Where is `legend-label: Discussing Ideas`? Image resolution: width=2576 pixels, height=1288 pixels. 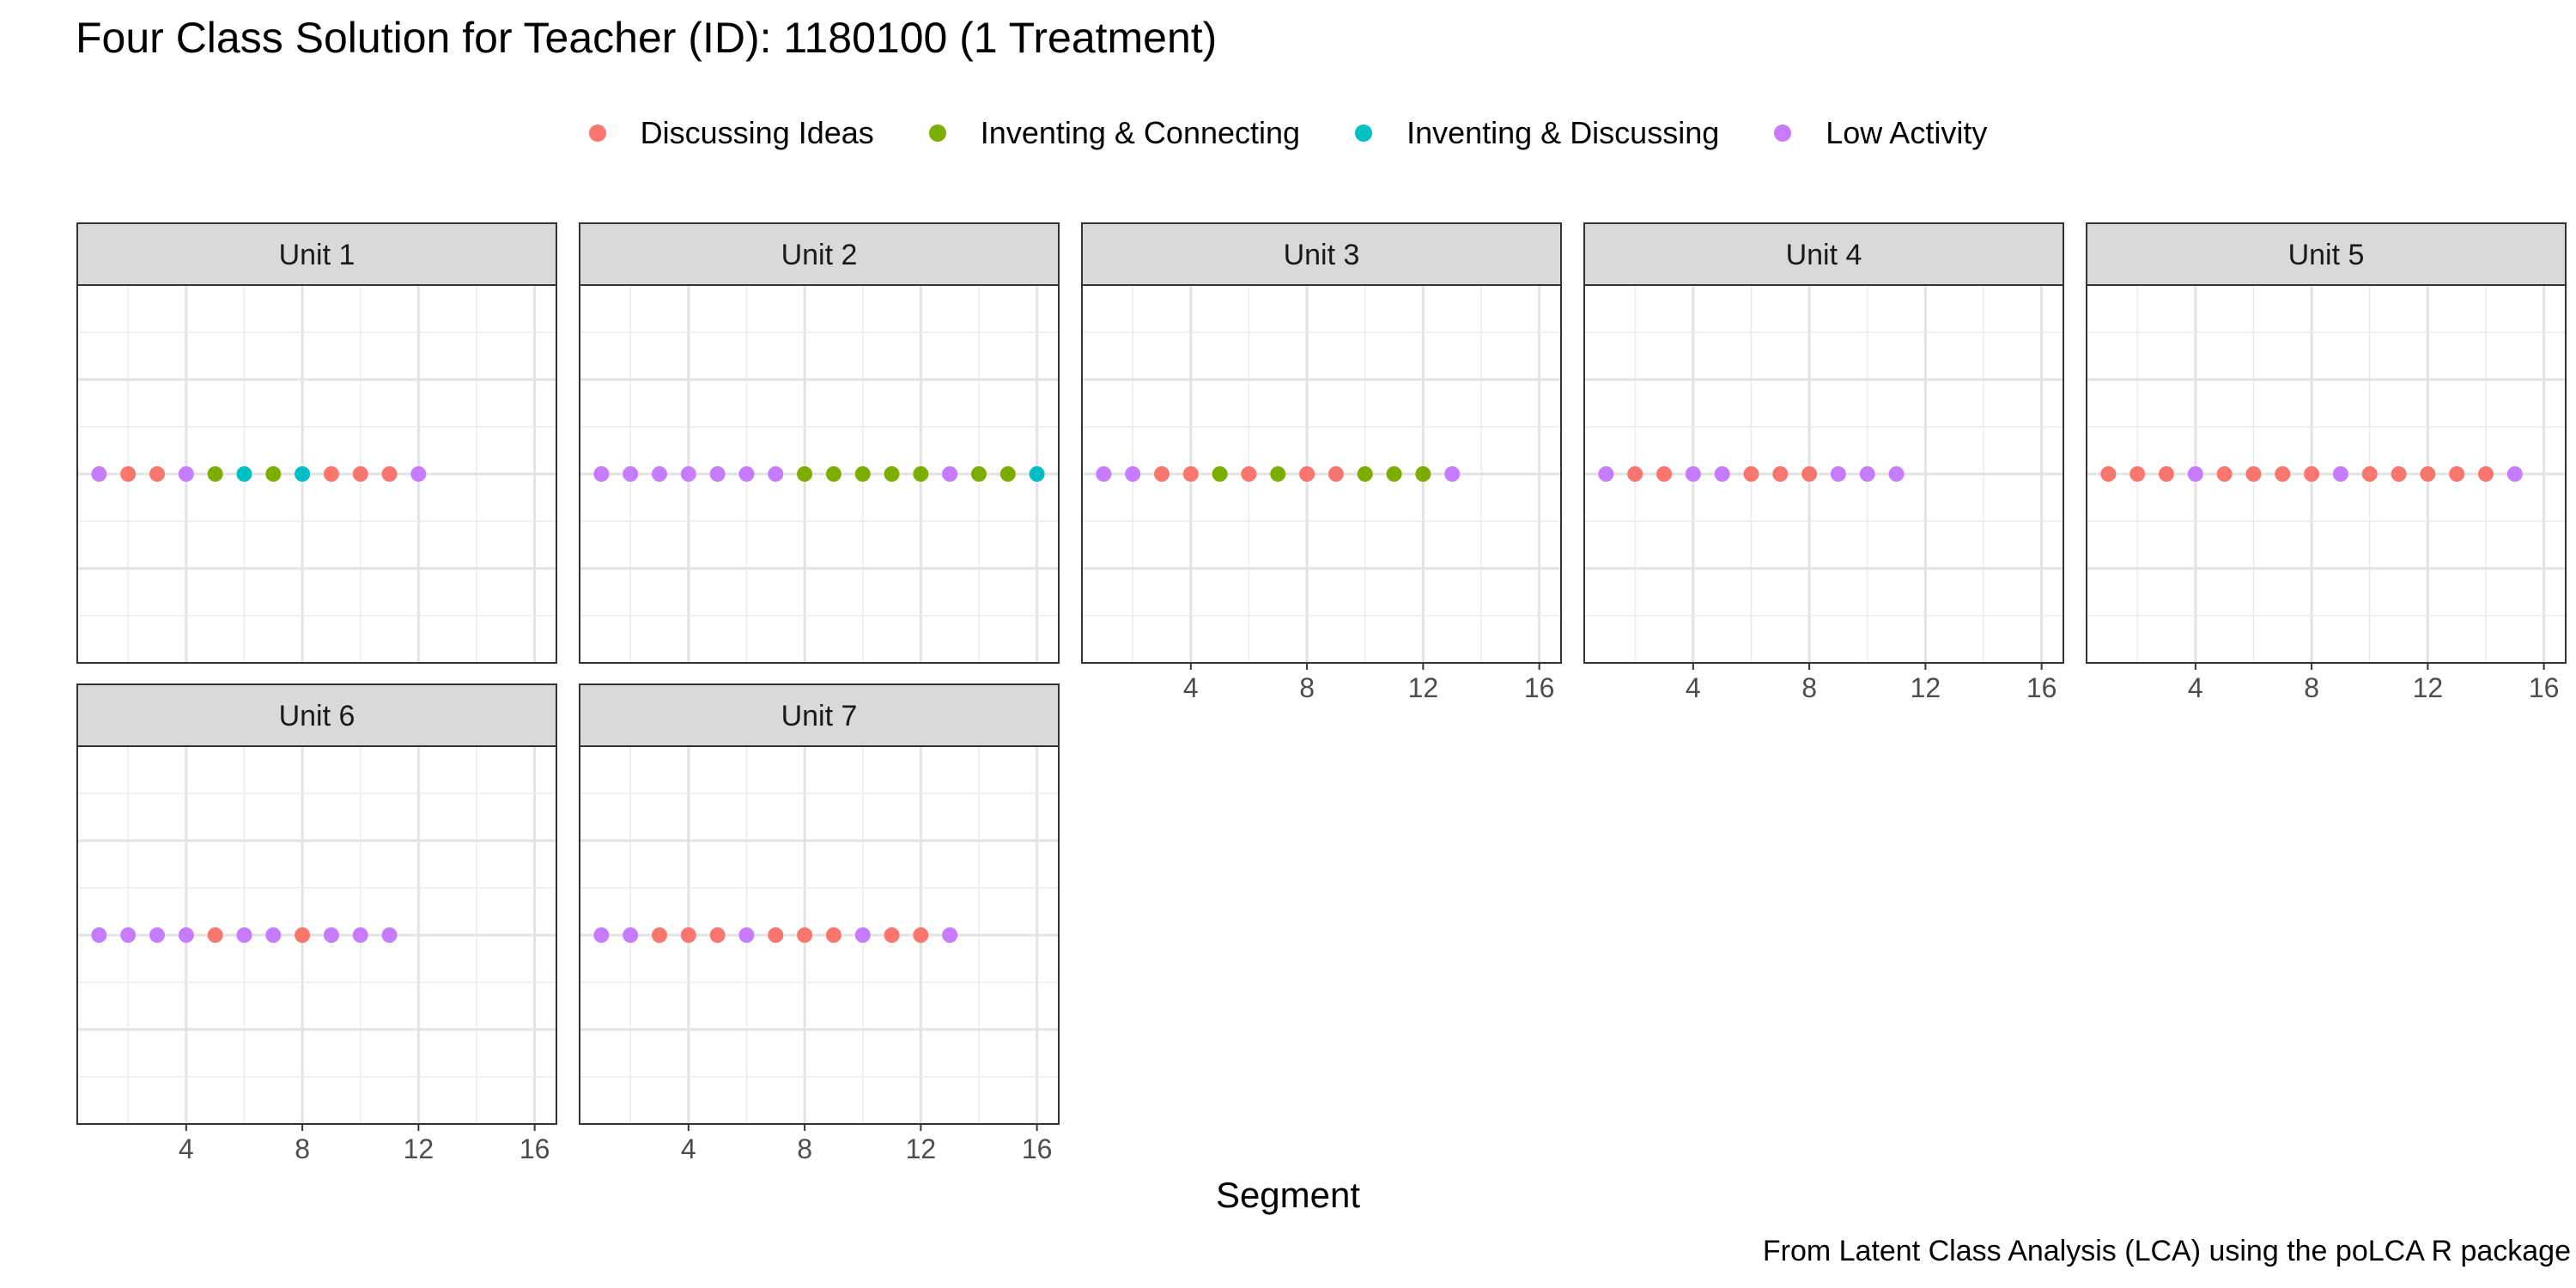
legend-label: Discussing Ideas is located at coordinates (757, 132).